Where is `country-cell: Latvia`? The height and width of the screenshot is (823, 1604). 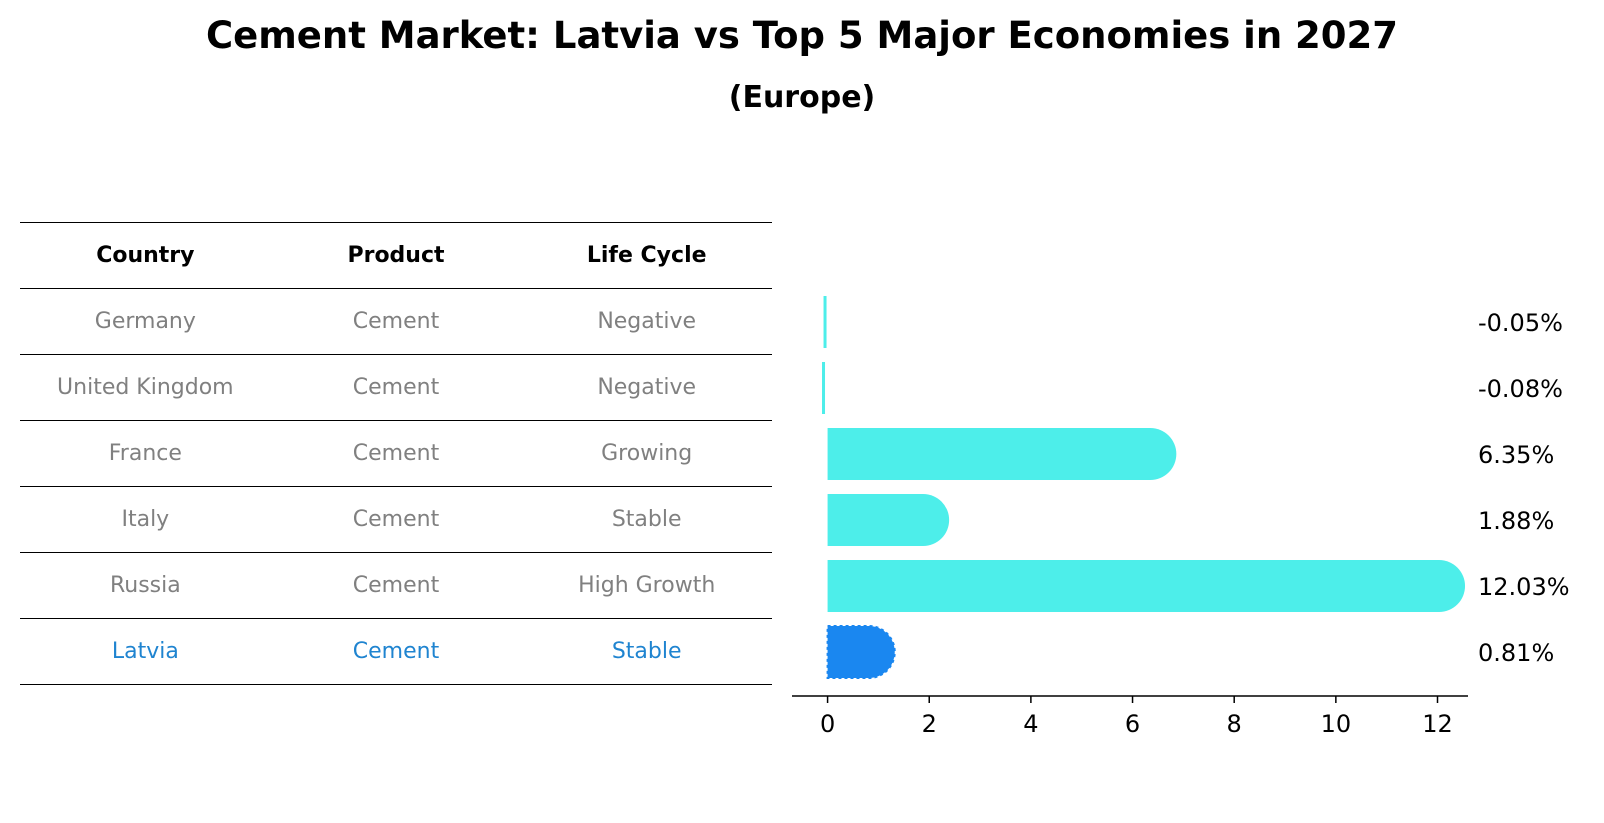 country-cell: Latvia is located at coordinates (145, 651).